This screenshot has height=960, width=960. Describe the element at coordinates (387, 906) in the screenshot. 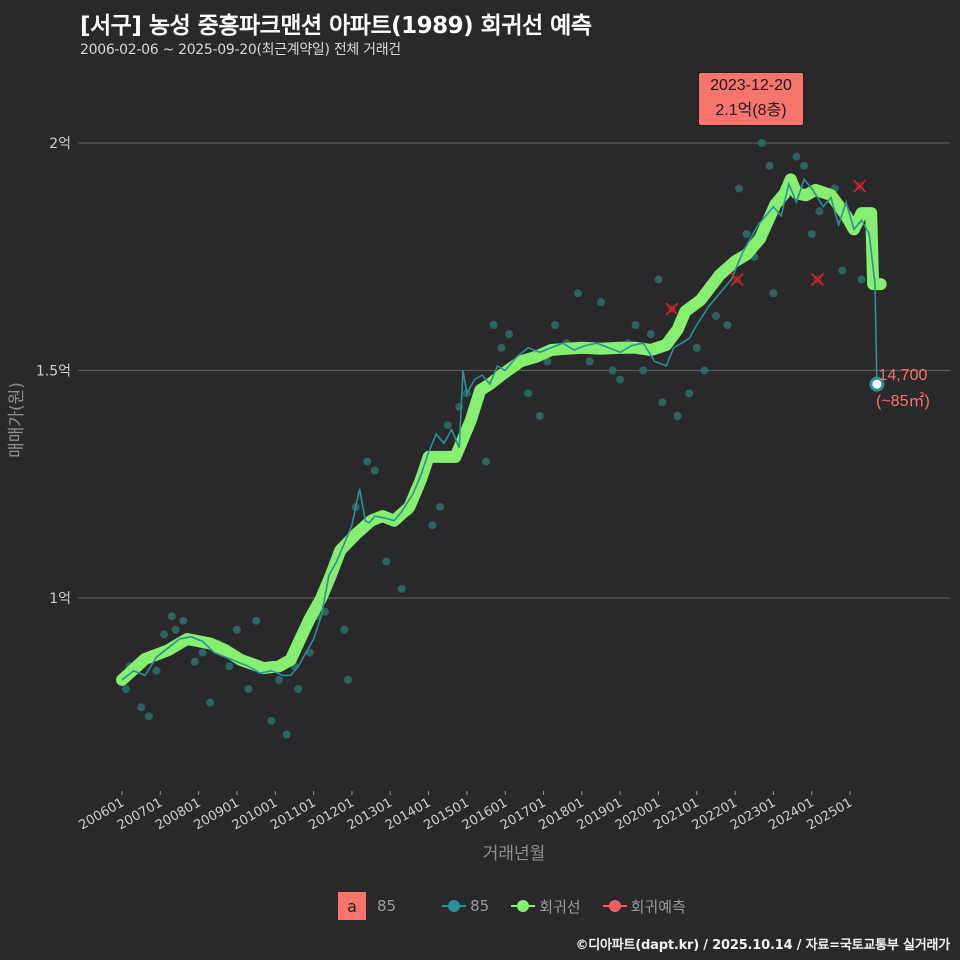

I see `legend-area-label: 85` at that location.